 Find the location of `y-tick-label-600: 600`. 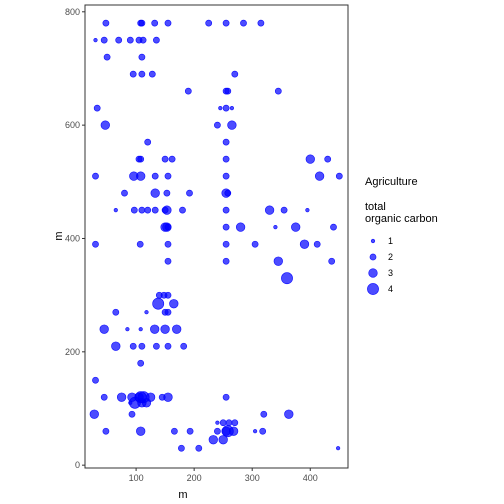

y-tick-label-600: 600 is located at coordinates (72, 125).